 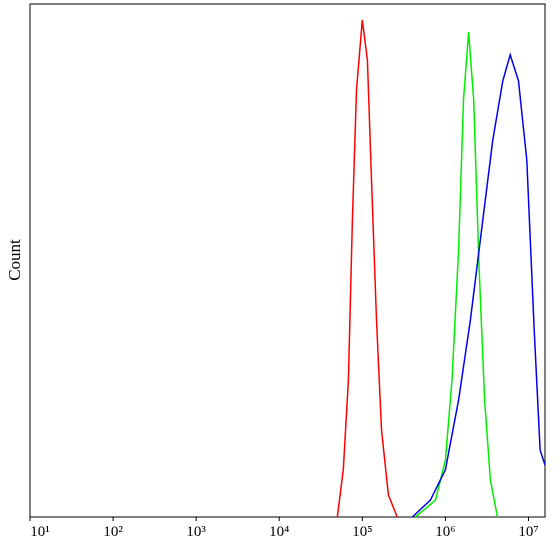 I want to click on x-tick-label: 10⁴, so click(x=279, y=532).